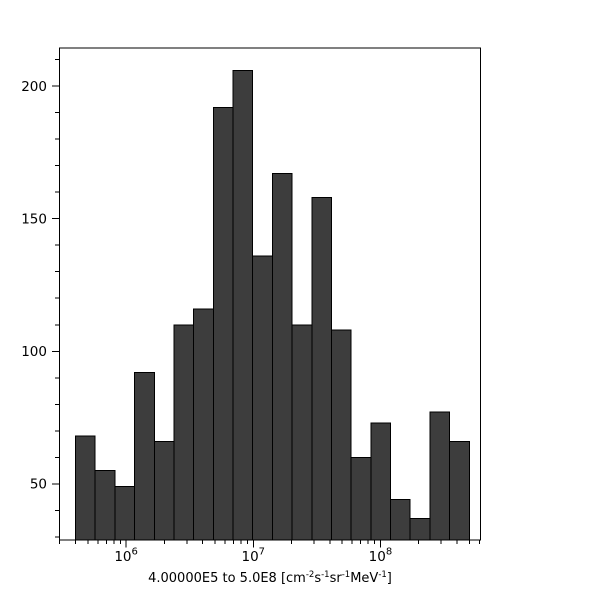  What do you see at coordinates (262, 552) in the screenshot?
I see `x-tick-exponent: 7` at bounding box center [262, 552].